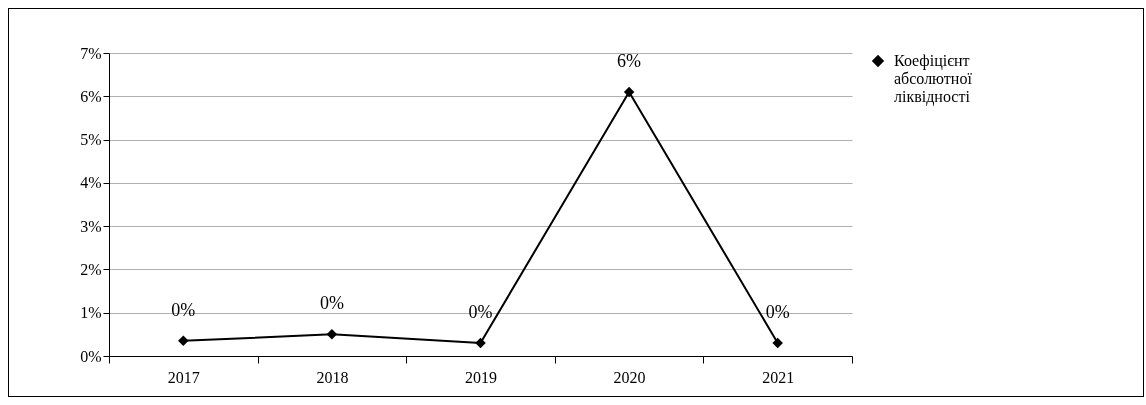 This screenshot has height=405, width=1146. What do you see at coordinates (629, 377) in the screenshot?
I see `x-tick-label: 2020` at bounding box center [629, 377].